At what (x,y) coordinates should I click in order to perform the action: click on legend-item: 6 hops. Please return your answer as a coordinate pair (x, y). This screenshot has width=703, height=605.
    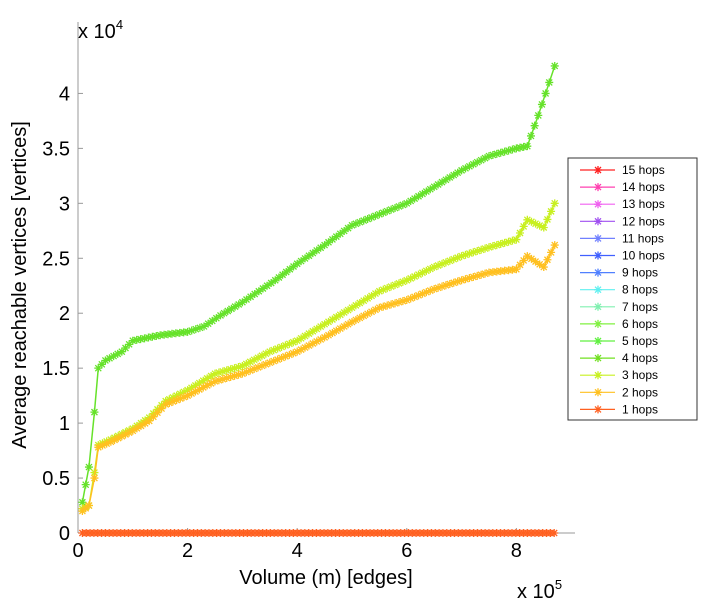
    Looking at the image, I should click on (619, 324).